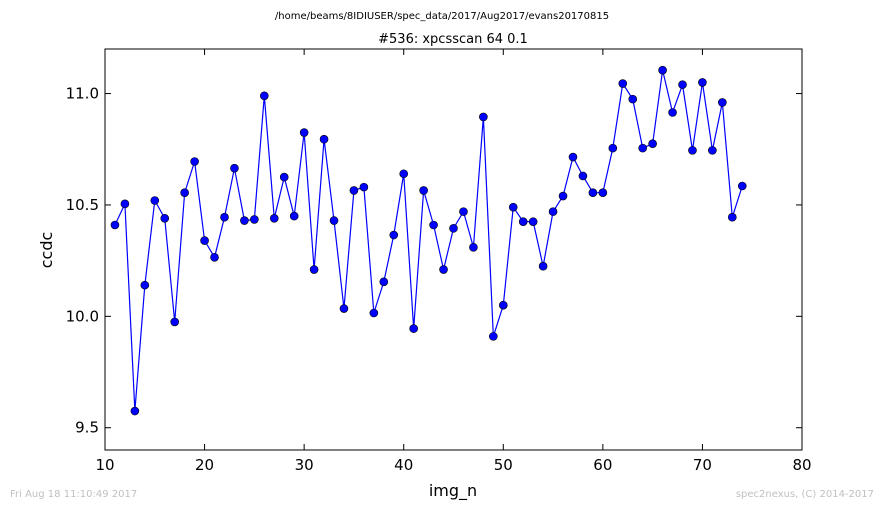  I want to click on x-tick-label: 60, so click(602, 465).